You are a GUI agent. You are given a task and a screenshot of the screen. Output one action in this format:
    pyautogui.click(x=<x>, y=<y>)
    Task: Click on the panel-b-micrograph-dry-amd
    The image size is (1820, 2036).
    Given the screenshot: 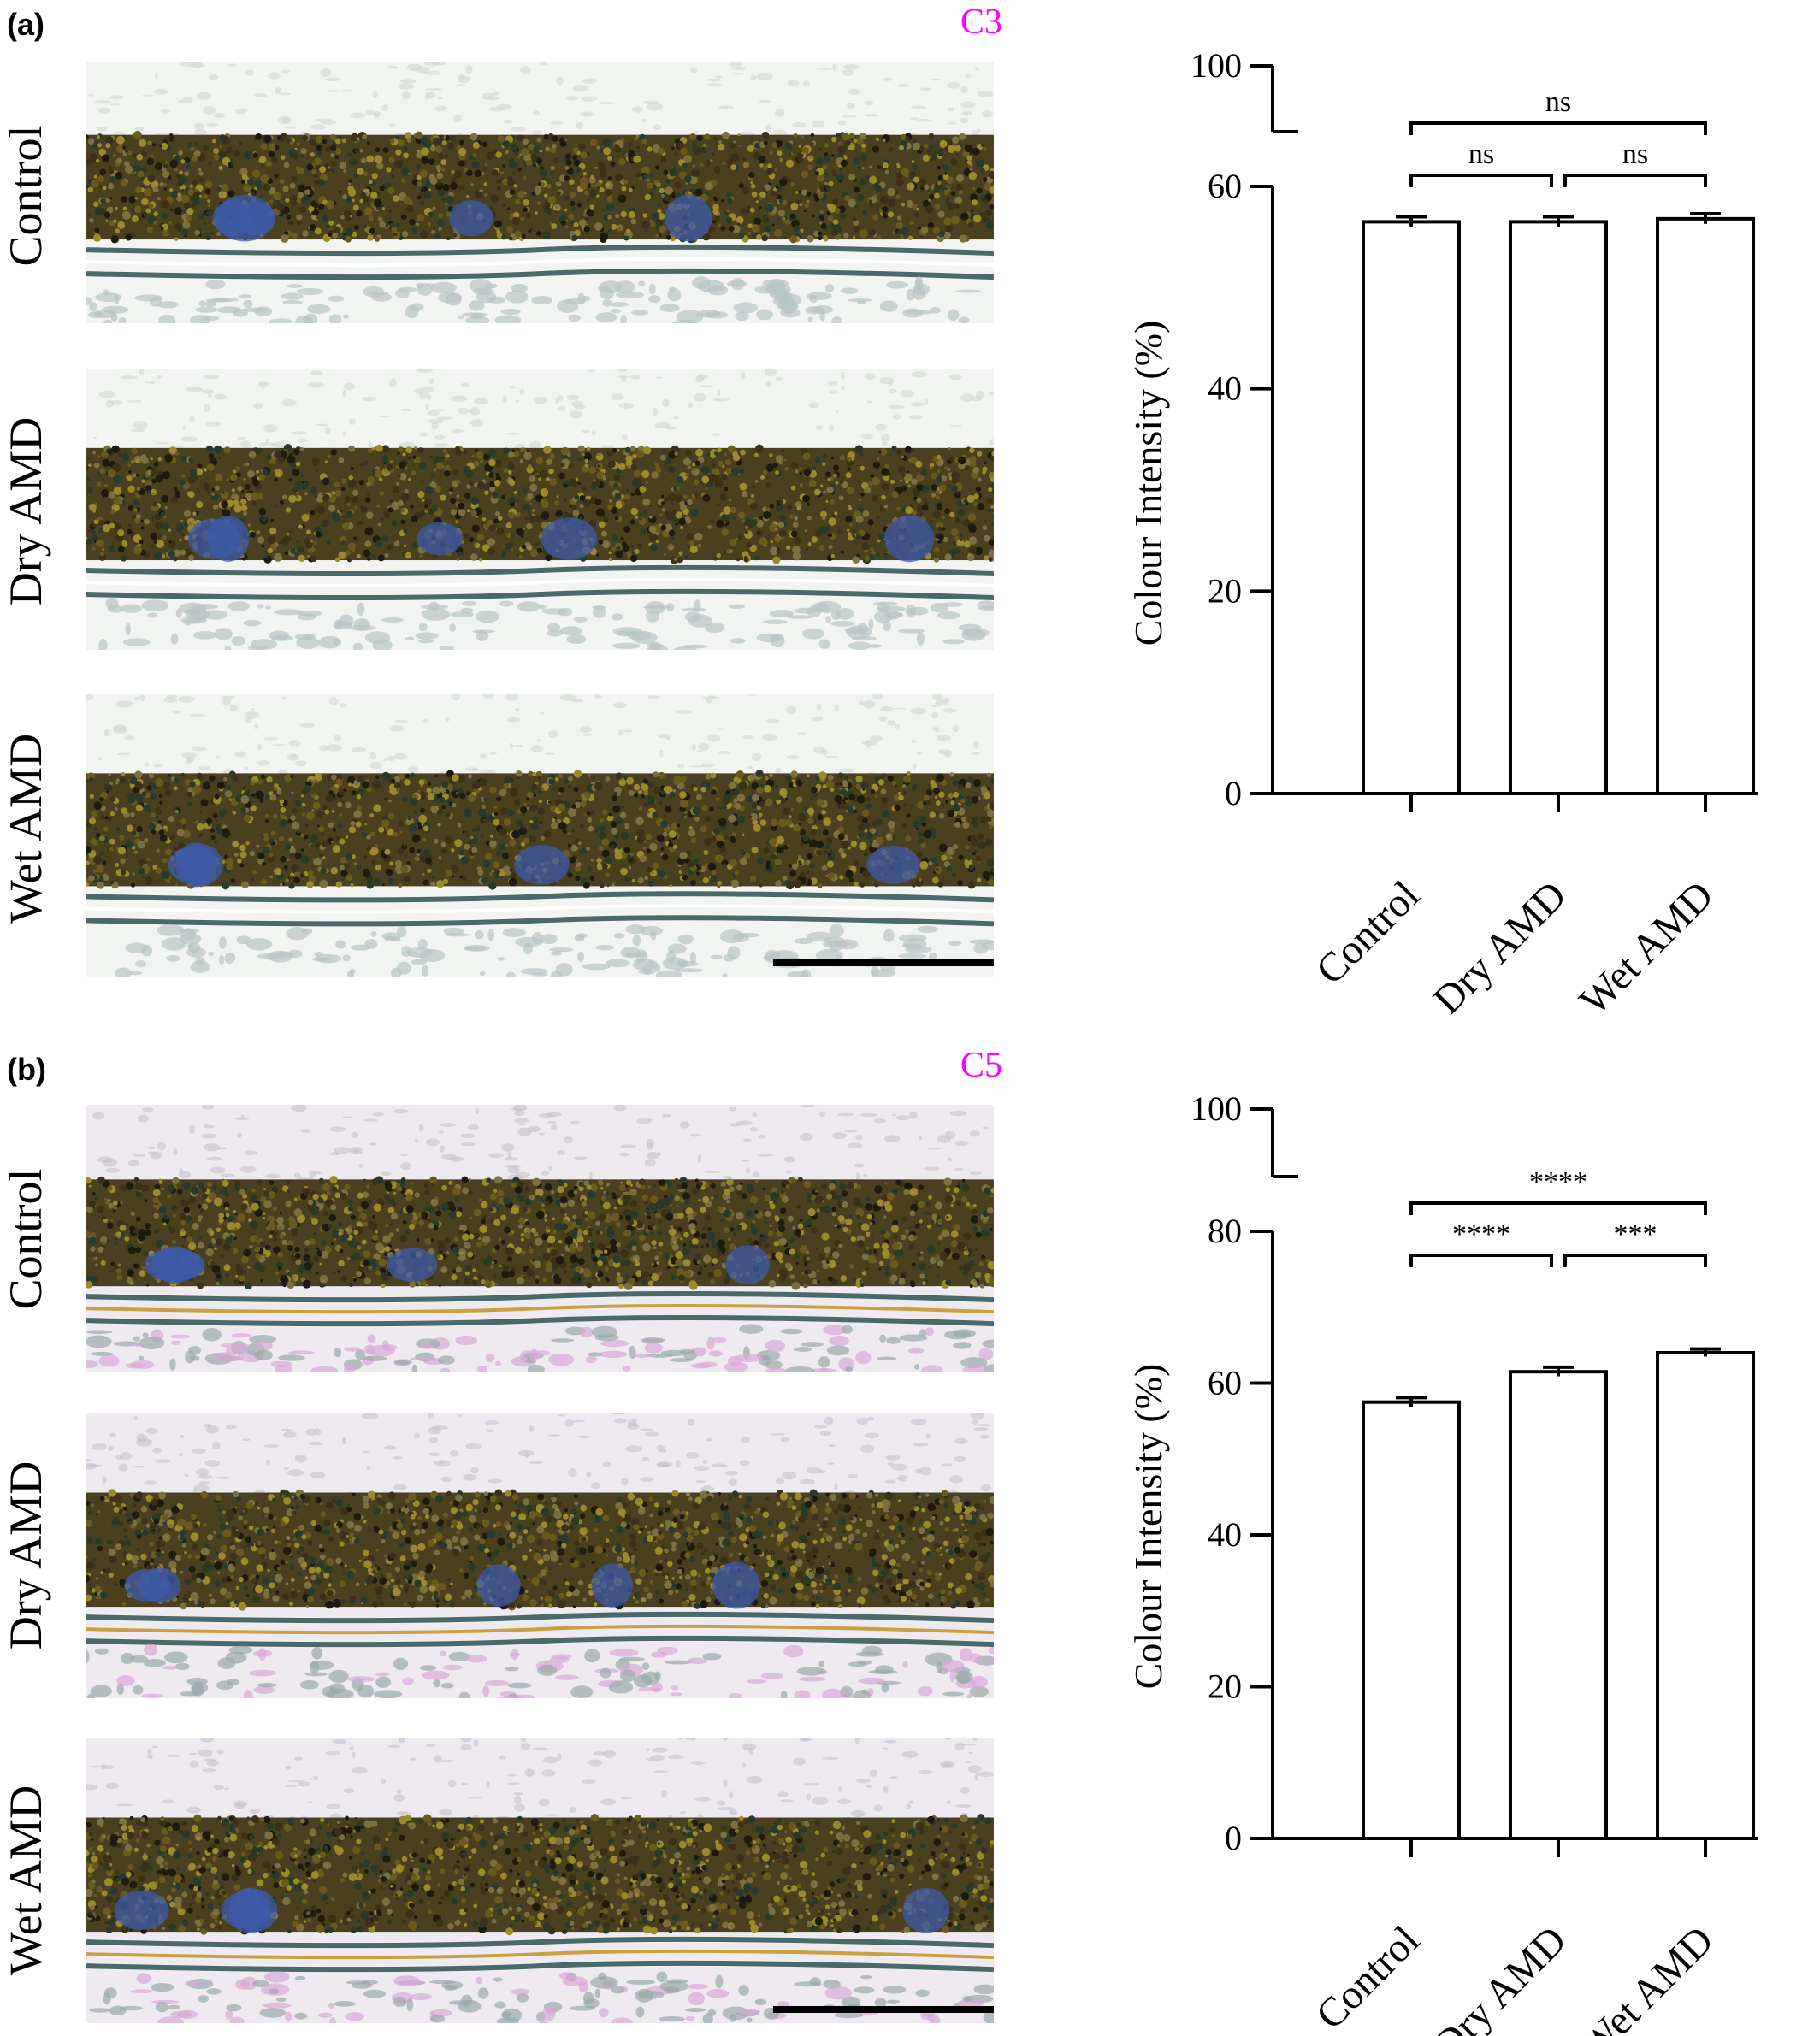 What is the action you would take?
    pyautogui.click(x=540, y=1556)
    